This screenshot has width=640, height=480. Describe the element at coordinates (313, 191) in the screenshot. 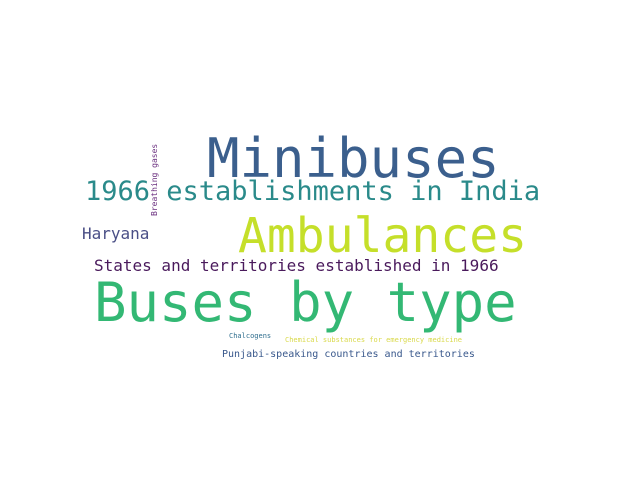

I see `word-1966-establishments-in-india: 1966 establishments in India` at that location.